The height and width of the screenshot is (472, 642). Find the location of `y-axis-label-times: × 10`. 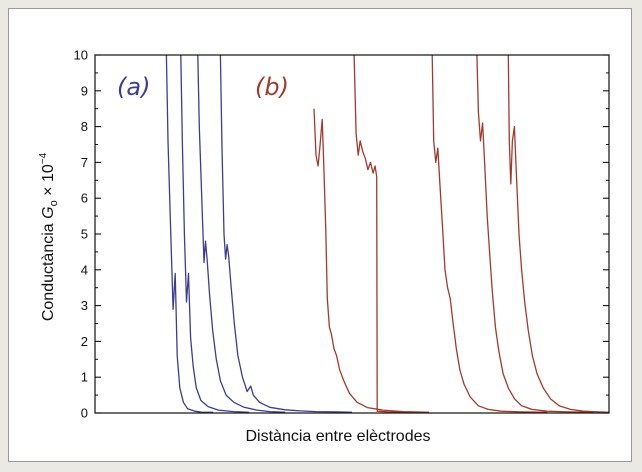

y-axis-label-times: × 10 is located at coordinates (48, 182).